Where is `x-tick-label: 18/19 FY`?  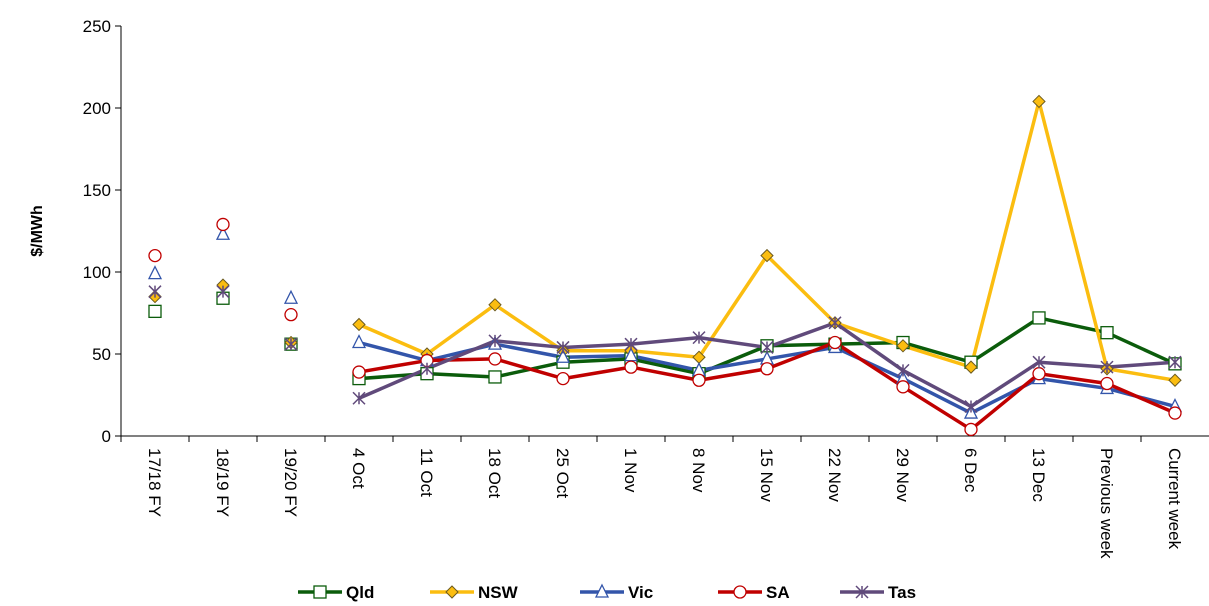 x-tick-label: 18/19 FY is located at coordinates (222, 482).